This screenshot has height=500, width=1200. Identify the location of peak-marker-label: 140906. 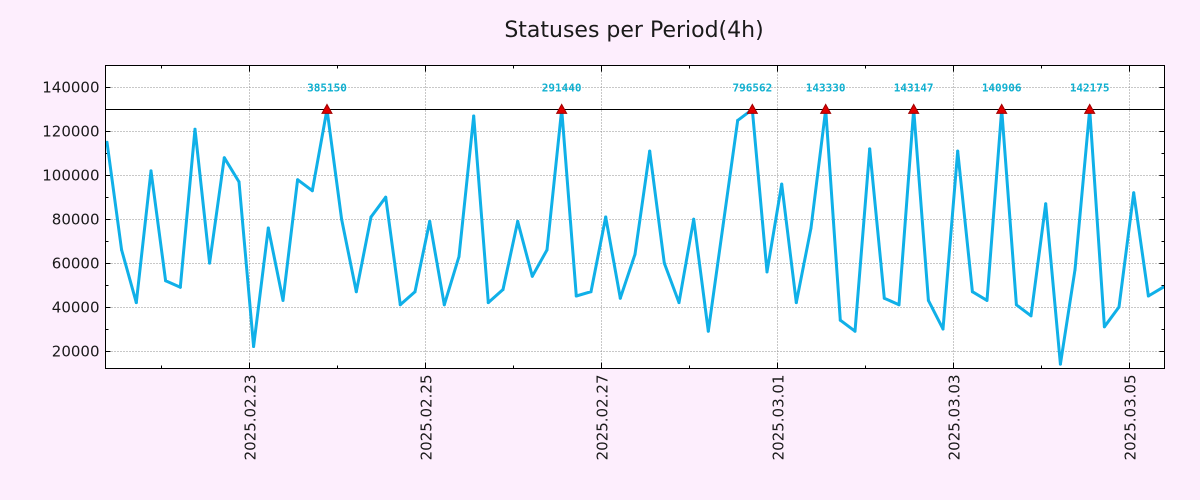
(1002, 87).